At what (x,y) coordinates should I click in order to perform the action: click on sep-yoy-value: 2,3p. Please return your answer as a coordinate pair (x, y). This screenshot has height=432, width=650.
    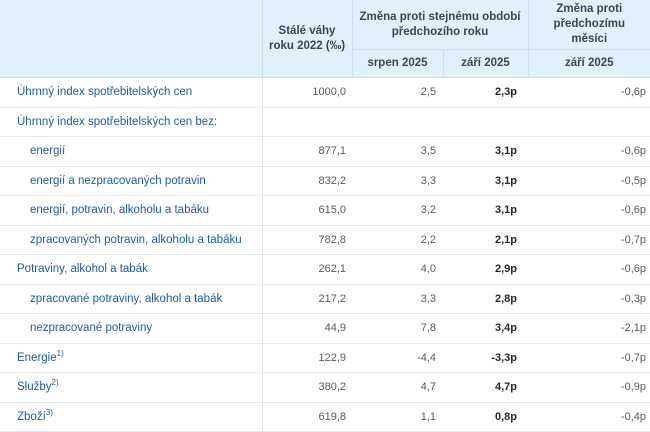
    Looking at the image, I should click on (485, 92).